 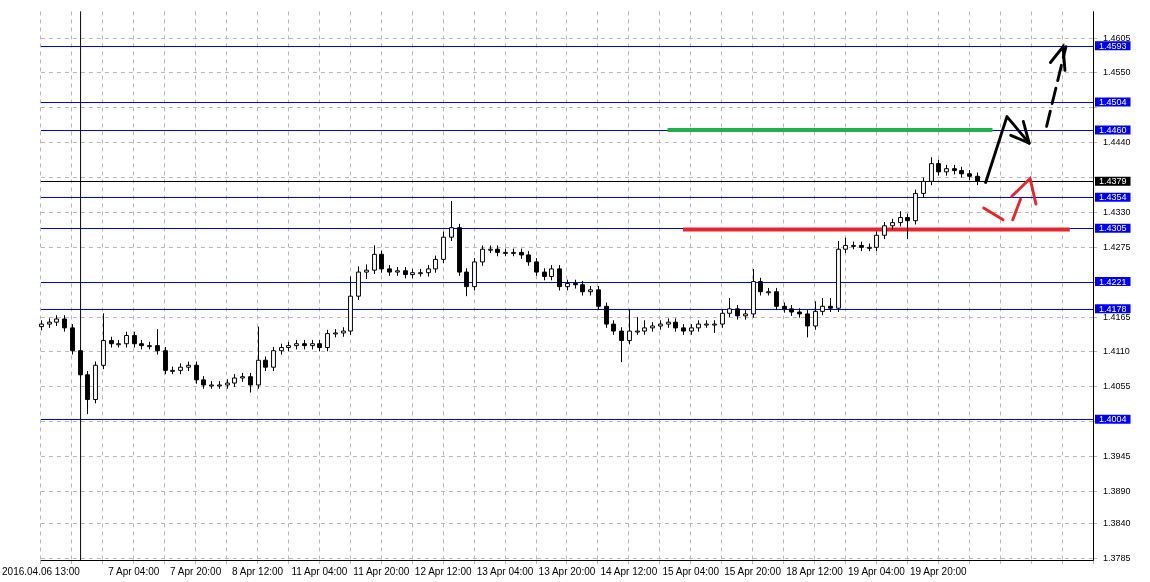 I want to click on x-tick-label: 11 Apr 20:00, so click(x=381, y=571).